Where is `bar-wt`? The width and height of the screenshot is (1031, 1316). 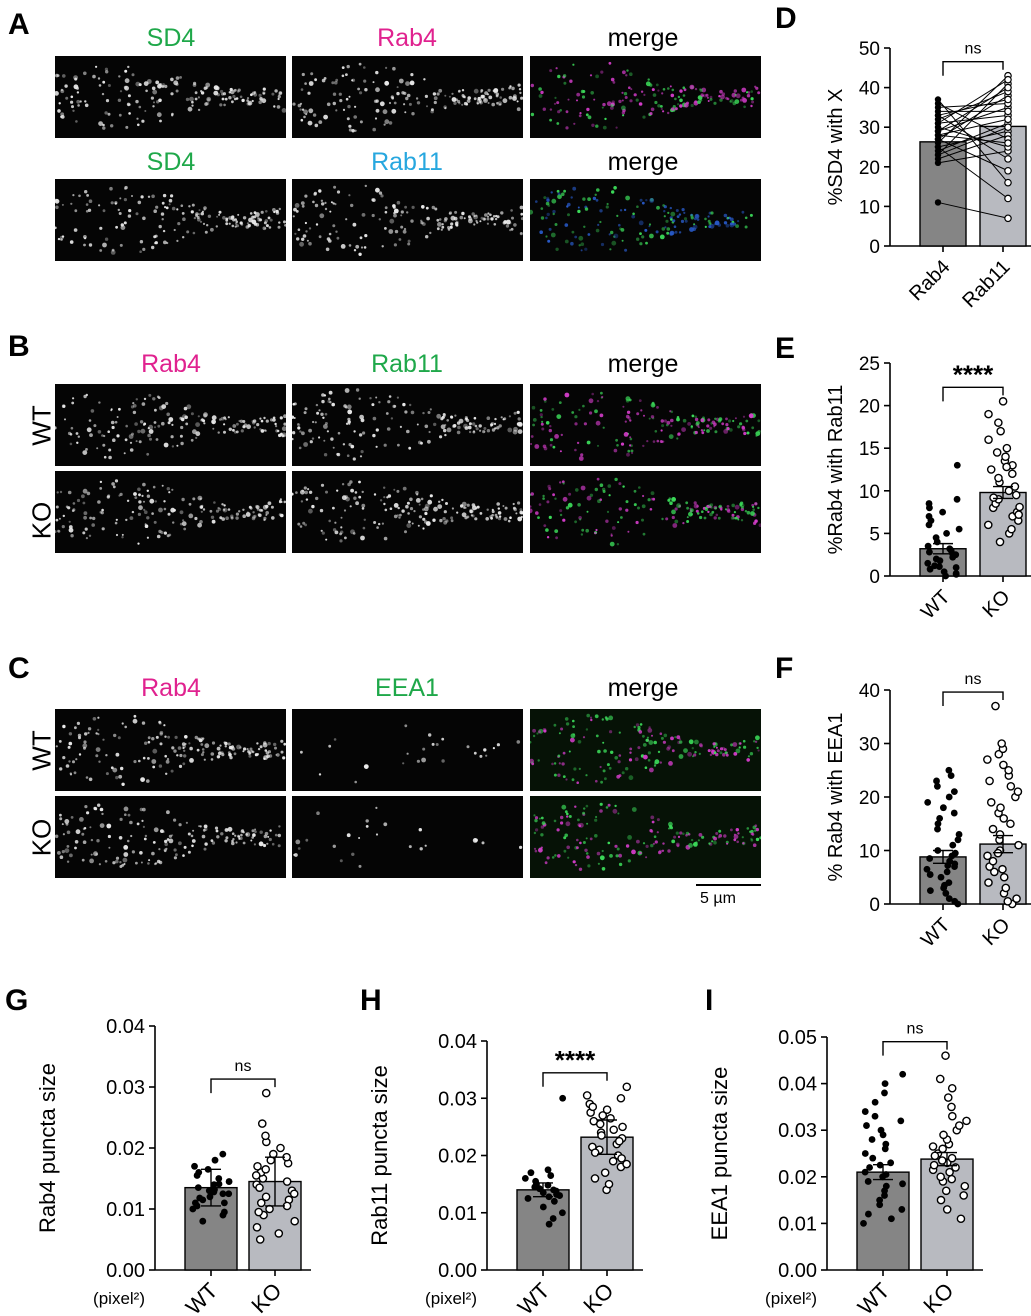 bar-wt is located at coordinates (543, 1230).